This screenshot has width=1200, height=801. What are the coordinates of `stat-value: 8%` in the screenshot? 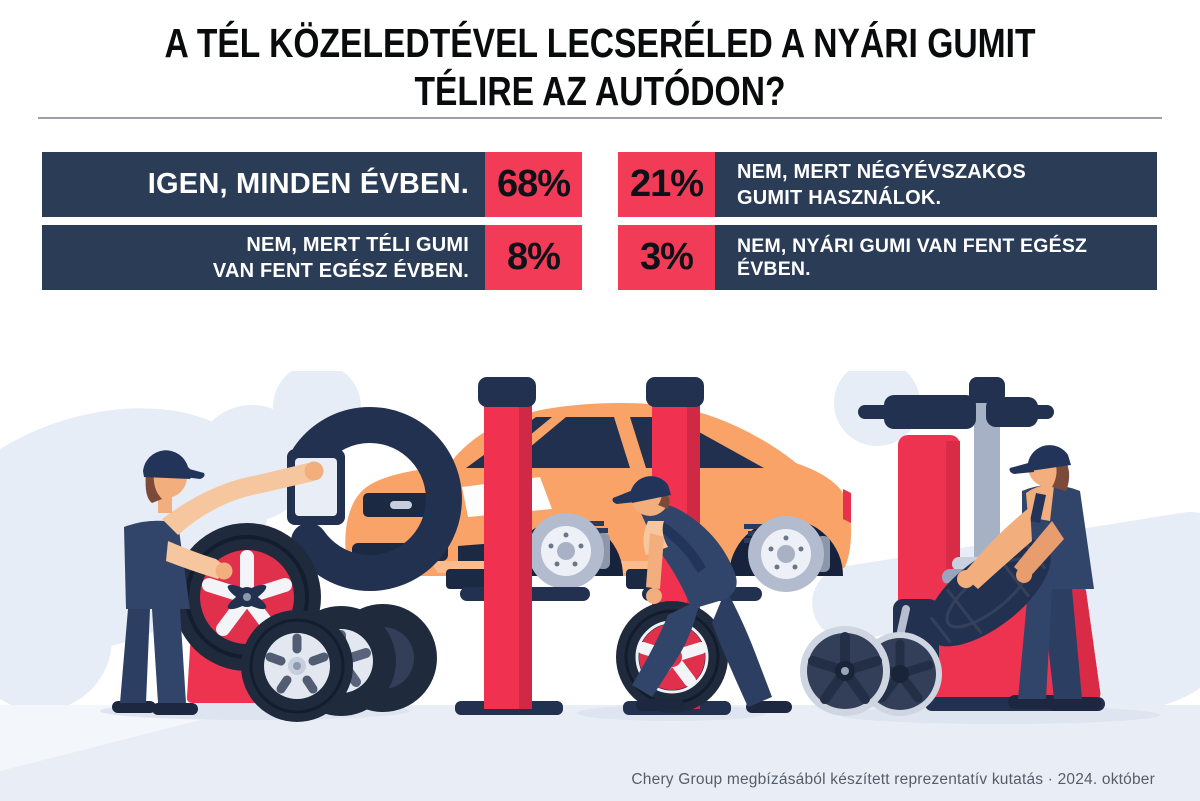 It's located at (533, 257).